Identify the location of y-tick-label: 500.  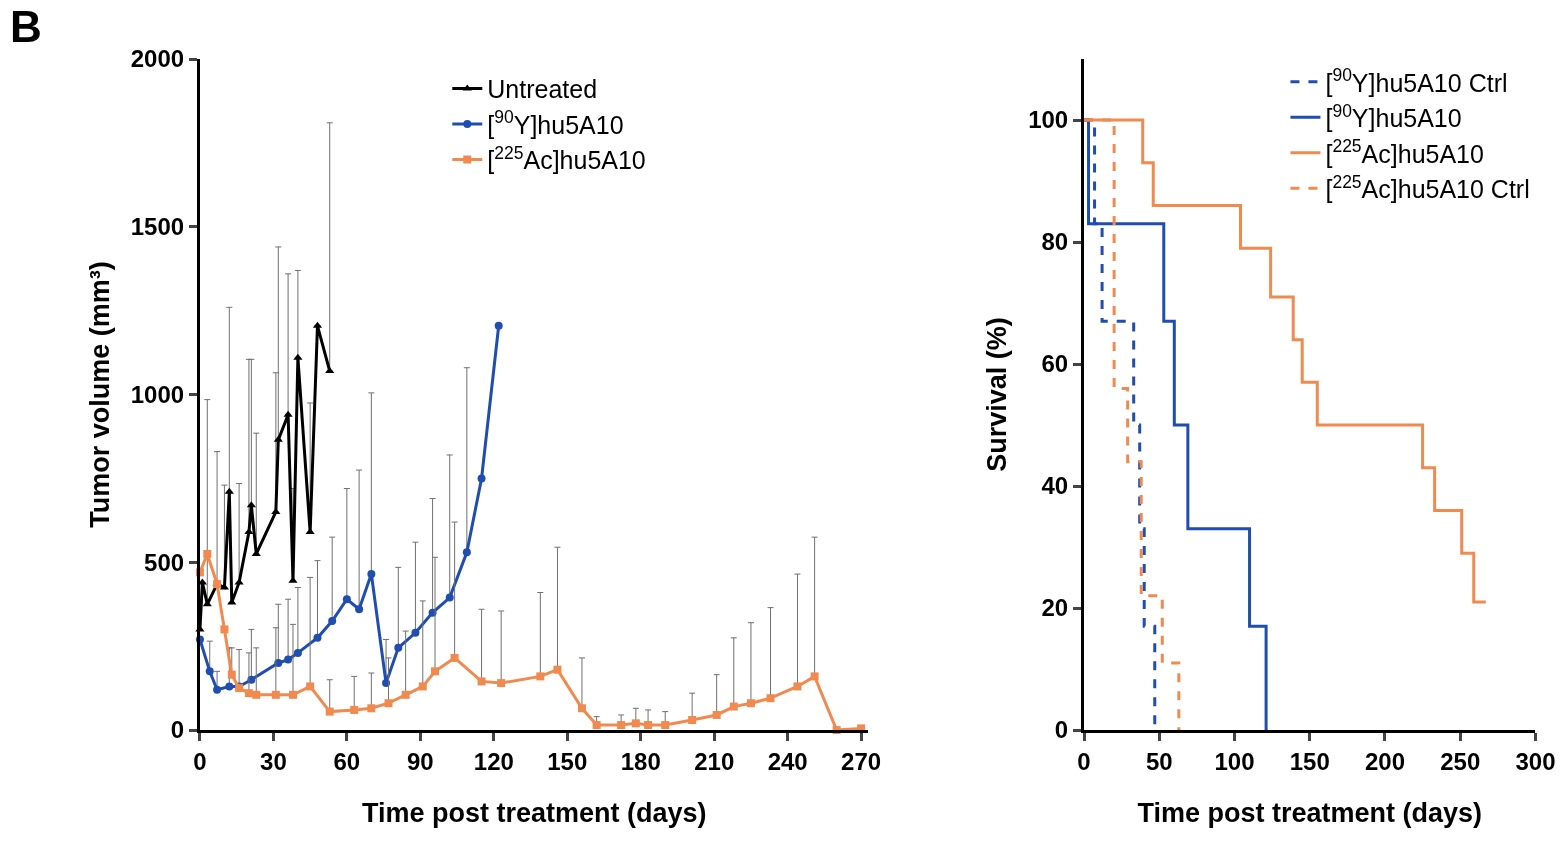
(164, 562).